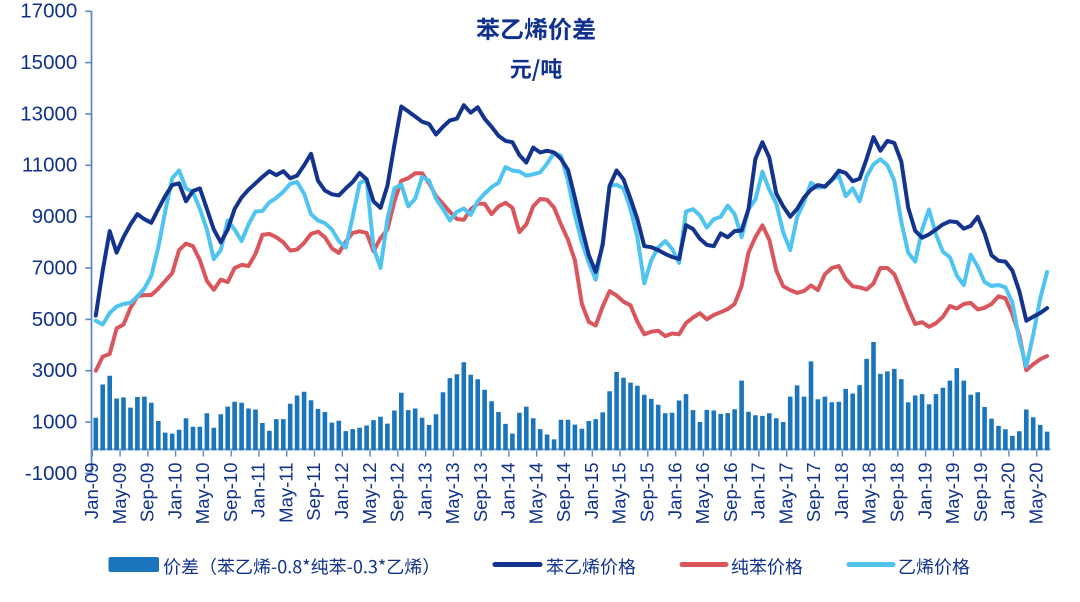 Image resolution: width=1080 pixels, height=602 pixels. What do you see at coordinates (674, 491) in the screenshot?
I see `svg-text: Jan-16` at bounding box center [674, 491].